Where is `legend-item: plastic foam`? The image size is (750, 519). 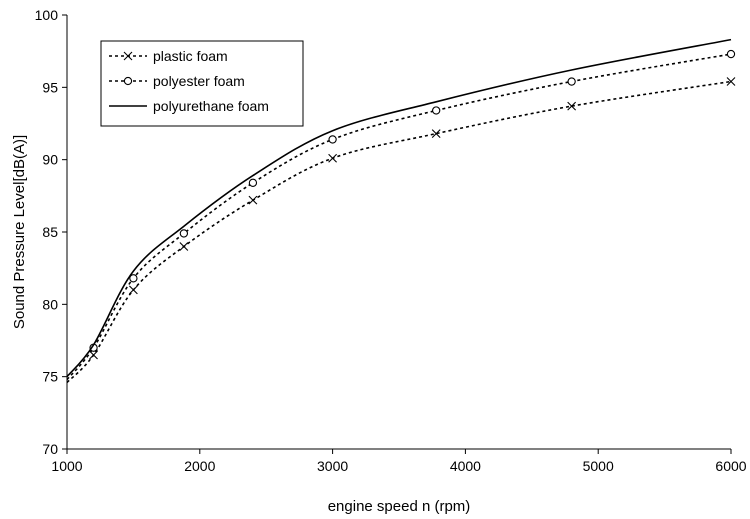 legend-item: plastic foam is located at coordinates (168, 56).